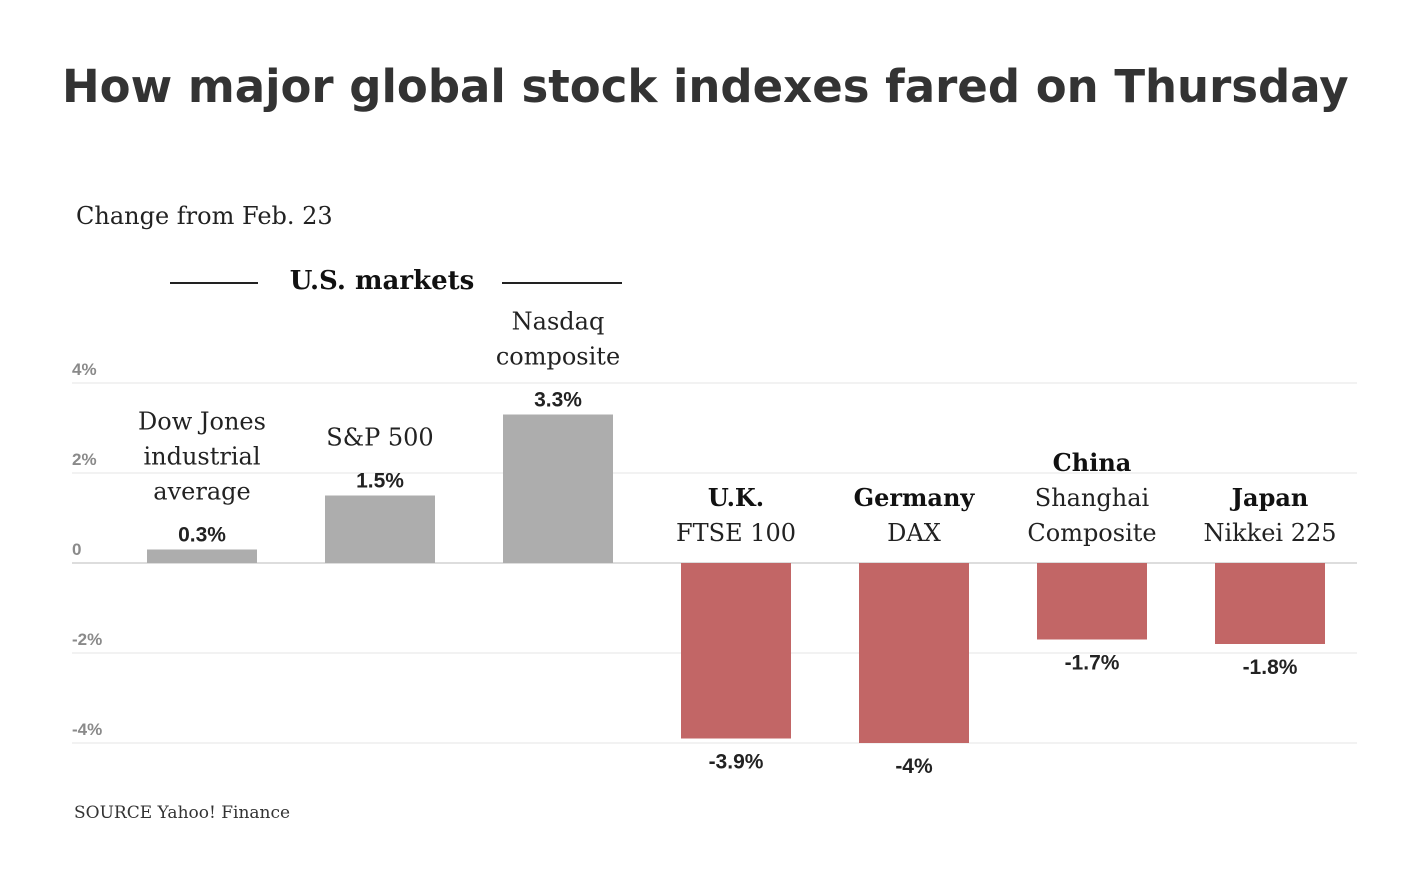 The width and height of the screenshot is (1420, 890). I want to click on y-axis-ticks: 4% 2% 0 -2% -4%, so click(87, 549).